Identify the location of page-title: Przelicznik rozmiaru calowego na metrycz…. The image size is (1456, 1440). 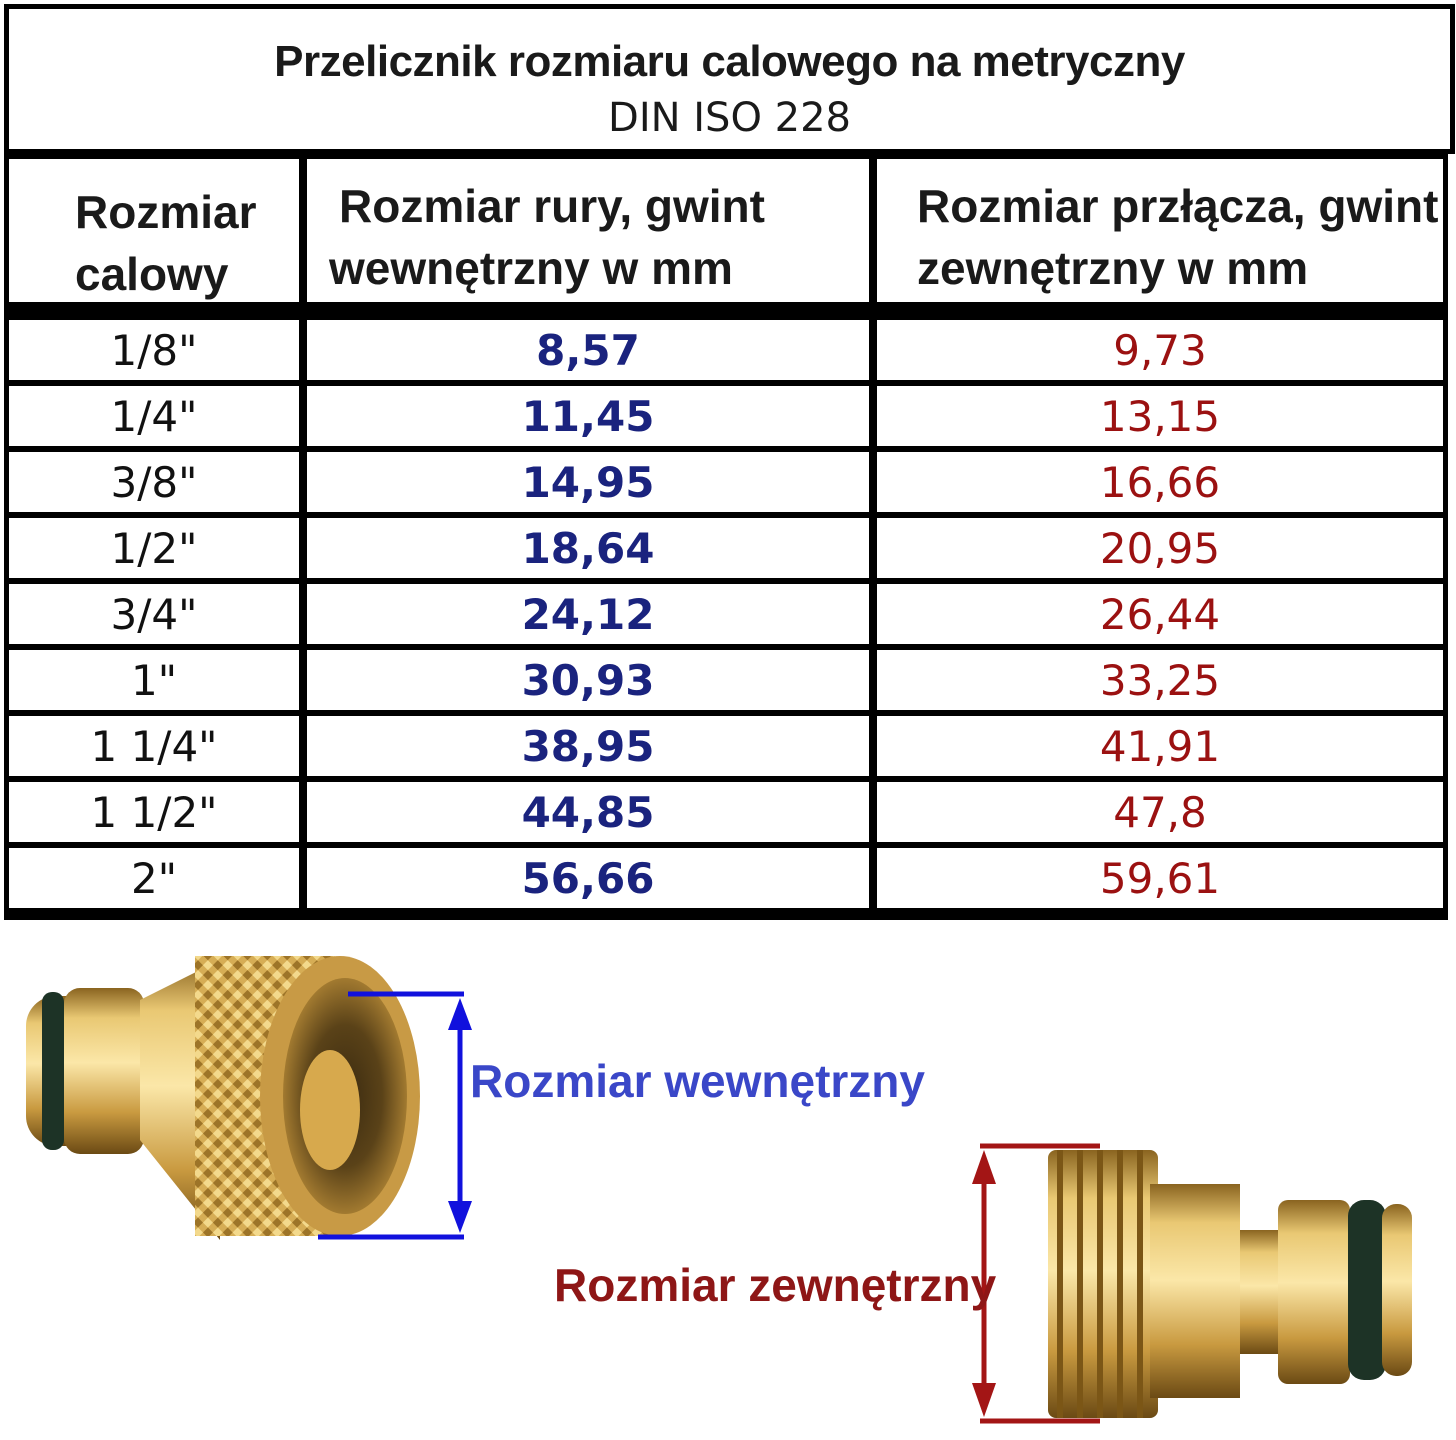
(729, 61).